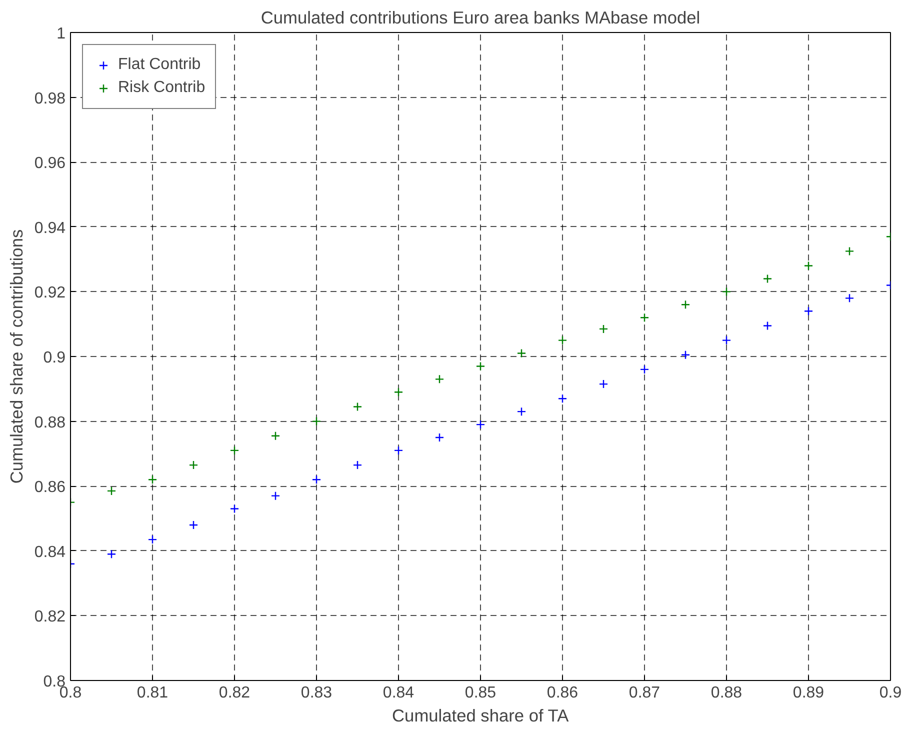 This screenshot has width=909, height=733. I want to click on x-tick-label: 0.89, so click(808, 693).